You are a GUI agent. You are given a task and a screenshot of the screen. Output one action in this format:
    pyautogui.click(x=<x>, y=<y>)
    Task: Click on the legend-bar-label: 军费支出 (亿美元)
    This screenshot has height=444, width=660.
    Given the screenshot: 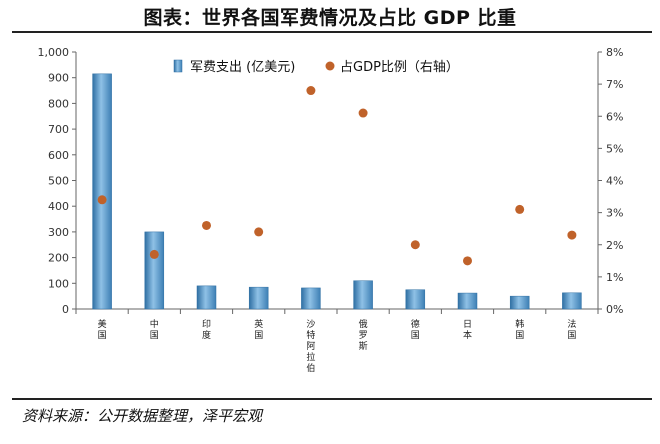 What is the action you would take?
    pyautogui.click(x=242, y=67)
    